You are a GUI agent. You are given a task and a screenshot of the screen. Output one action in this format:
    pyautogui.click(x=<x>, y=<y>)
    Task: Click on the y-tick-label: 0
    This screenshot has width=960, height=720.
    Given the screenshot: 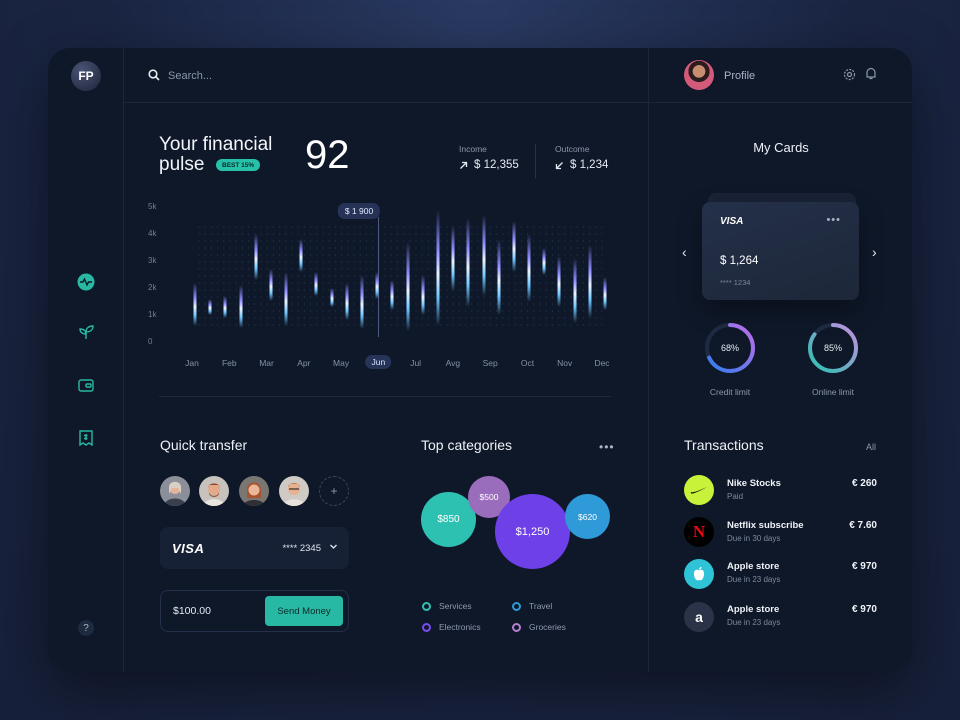 What is the action you would take?
    pyautogui.click(x=150, y=341)
    